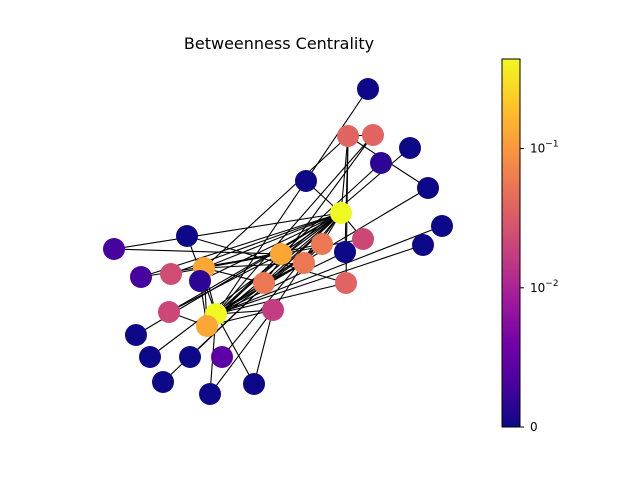  What do you see at coordinates (279, 43) in the screenshot?
I see `chart-title: Betweenness Centrality` at bounding box center [279, 43].